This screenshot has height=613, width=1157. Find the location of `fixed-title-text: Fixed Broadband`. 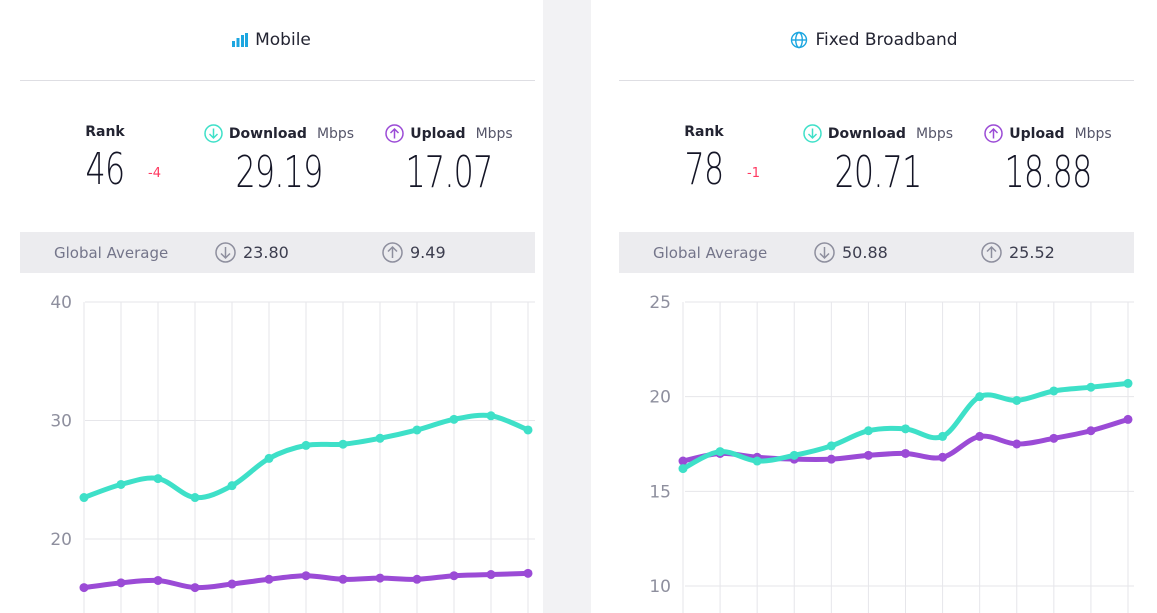

fixed-title-text: Fixed Broadband is located at coordinates (886, 40).